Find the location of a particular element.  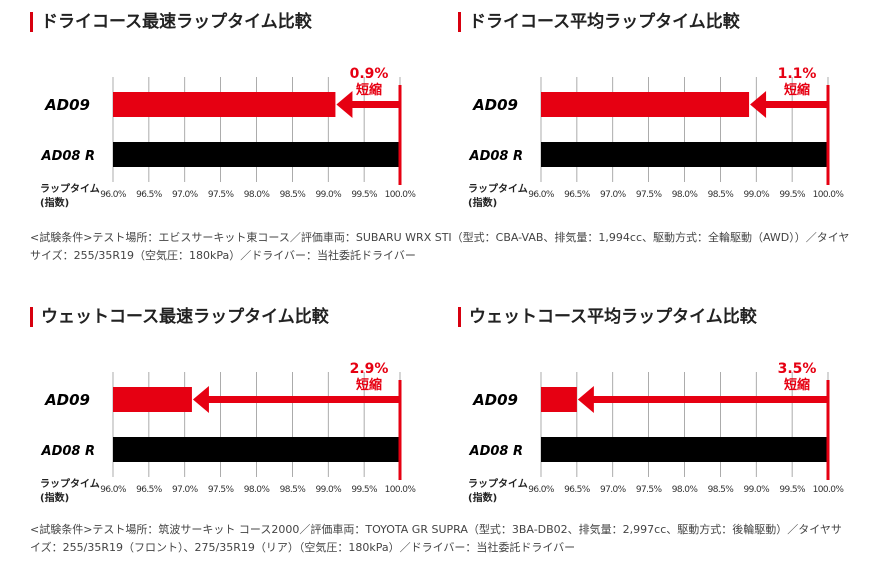

annotation-percent: 2.9% is located at coordinates (369, 369).